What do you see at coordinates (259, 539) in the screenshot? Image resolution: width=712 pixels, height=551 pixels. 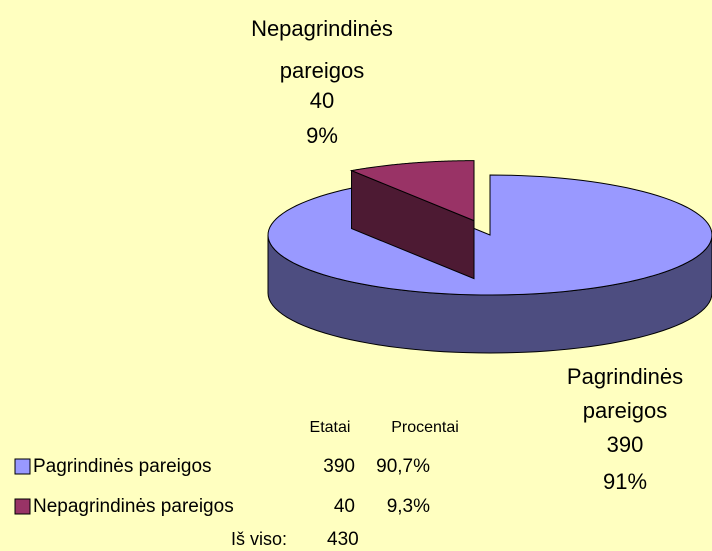 I see `table-total-label: Iš viso:` at bounding box center [259, 539].